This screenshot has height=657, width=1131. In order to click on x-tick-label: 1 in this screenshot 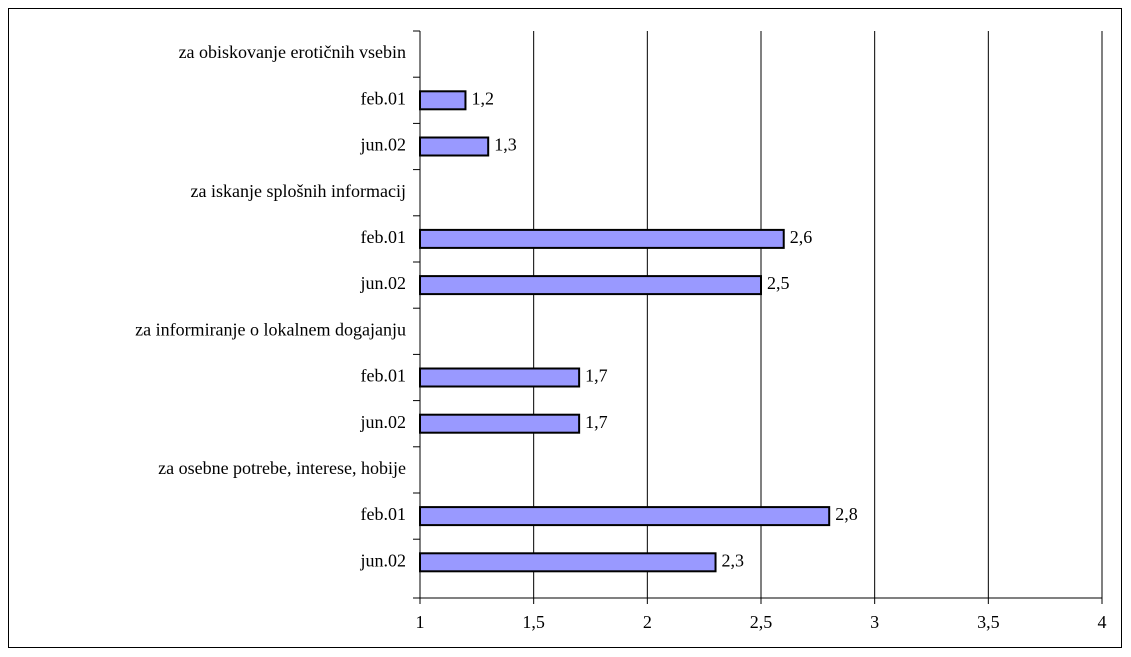, I will do `click(420, 622)`.